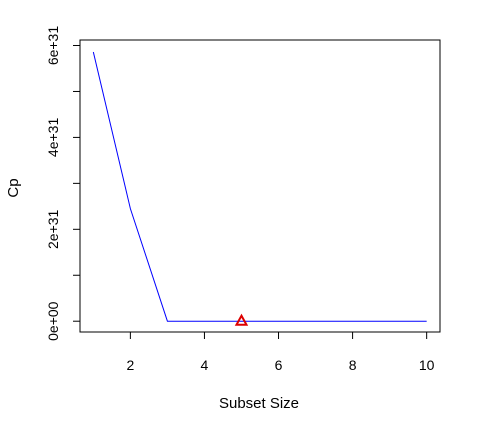 This screenshot has width=480, height=432. Describe the element at coordinates (130, 365) in the screenshot. I see `x-tick-label-2: 2` at that location.